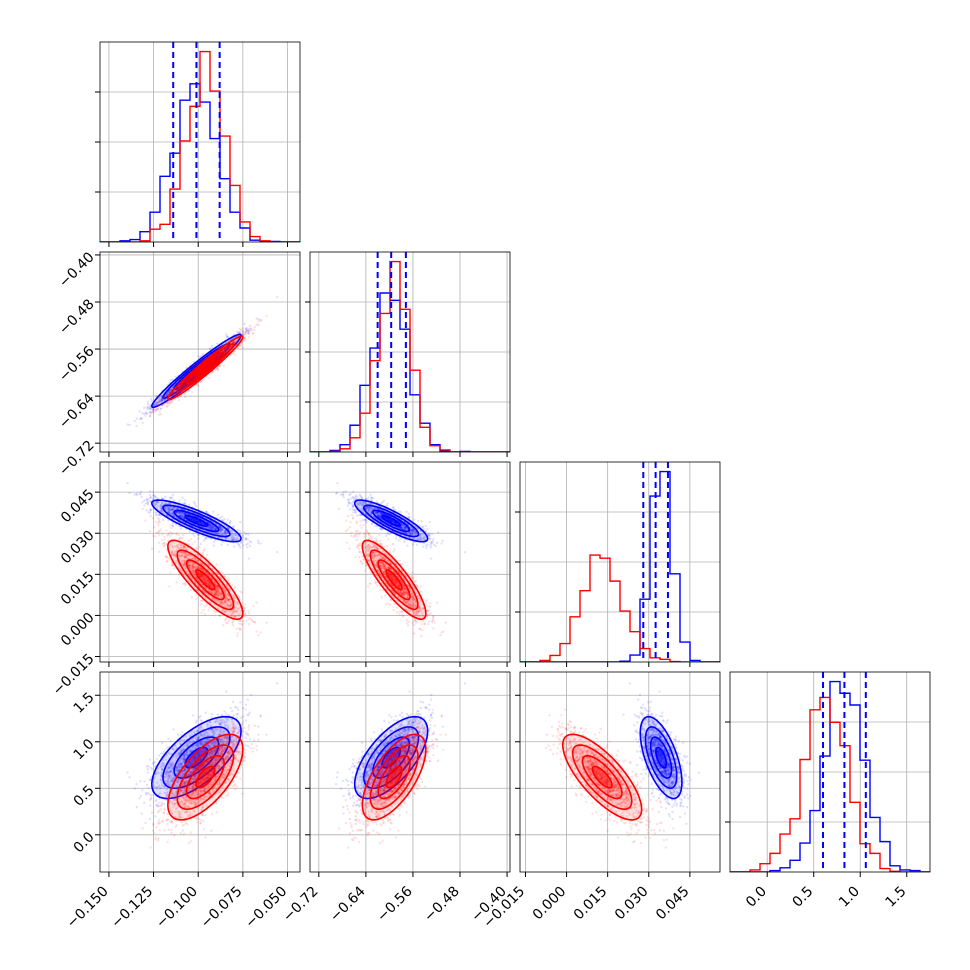 This screenshot has width=970, height=970. I want to click on ytick-label: −0.40, so click(77, 270).